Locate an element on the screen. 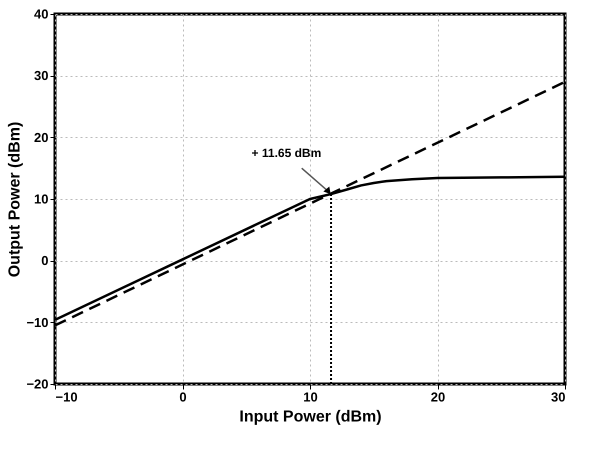 This screenshot has width=597, height=452. x-tick-label: 20 is located at coordinates (438, 397).